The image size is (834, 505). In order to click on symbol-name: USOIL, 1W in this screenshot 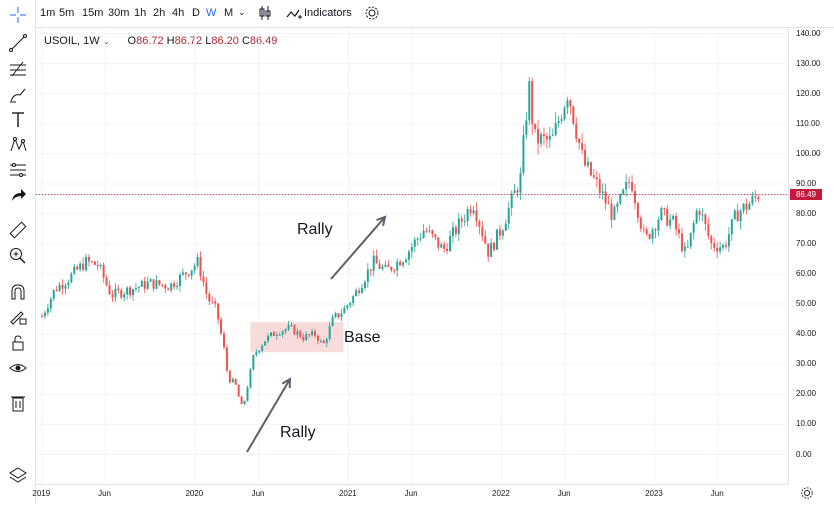, I will do `click(72, 41)`.